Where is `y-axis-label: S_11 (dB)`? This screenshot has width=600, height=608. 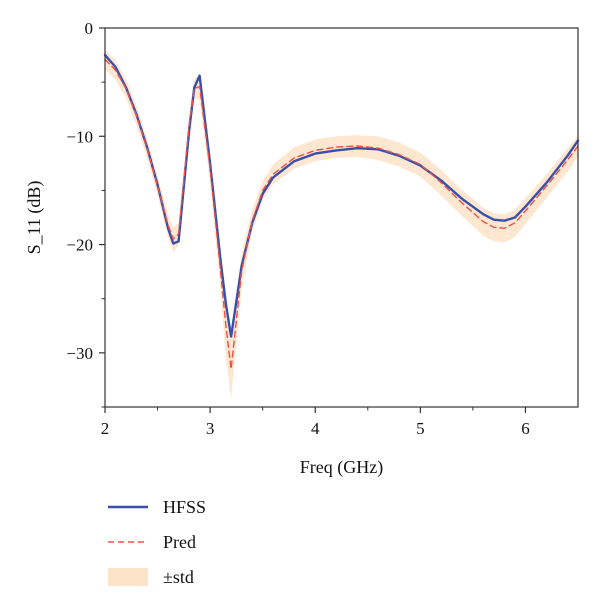
y-axis-label: S_11 (dB) is located at coordinates (34, 218).